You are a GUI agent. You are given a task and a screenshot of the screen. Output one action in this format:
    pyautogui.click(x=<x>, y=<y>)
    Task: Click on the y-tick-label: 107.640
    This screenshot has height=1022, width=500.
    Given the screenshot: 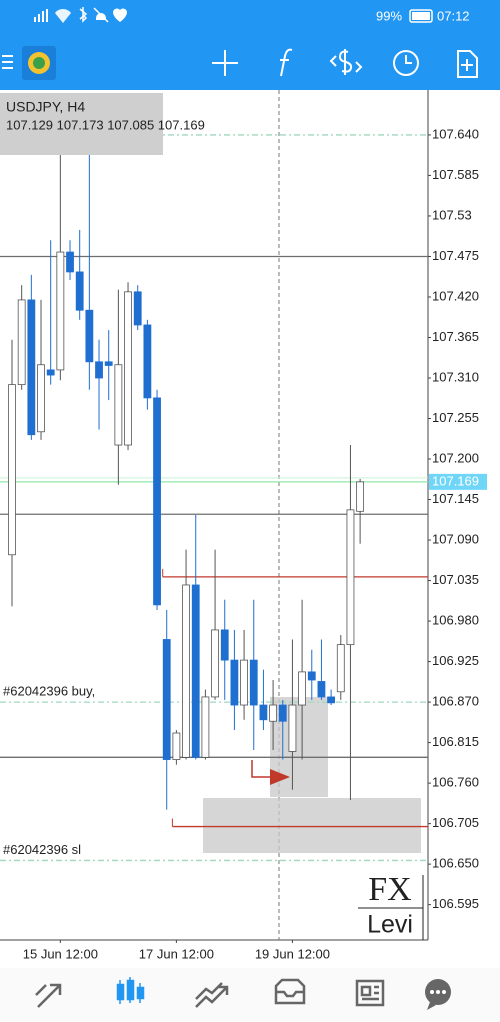 What is the action you would take?
    pyautogui.click(x=455, y=133)
    